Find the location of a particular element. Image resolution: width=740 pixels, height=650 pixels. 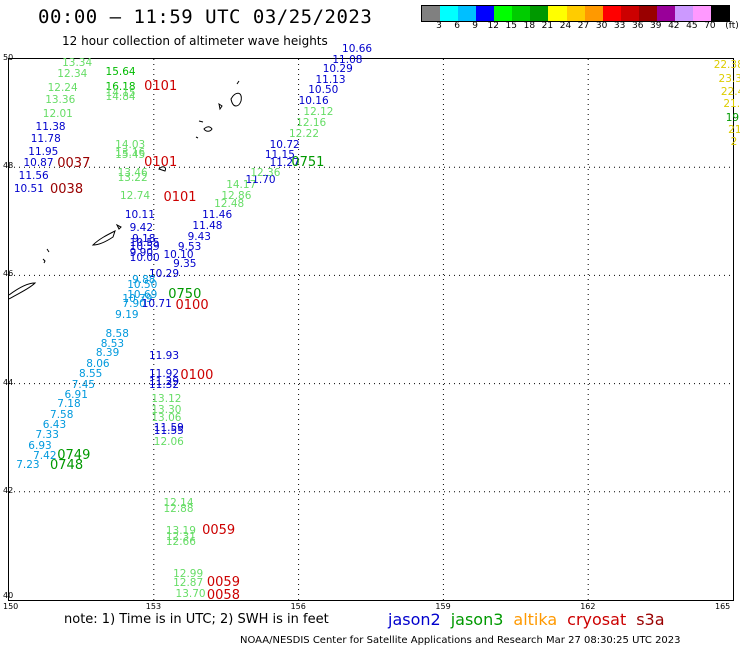

wave-height-value: 10.87 is located at coordinates (38, 163).